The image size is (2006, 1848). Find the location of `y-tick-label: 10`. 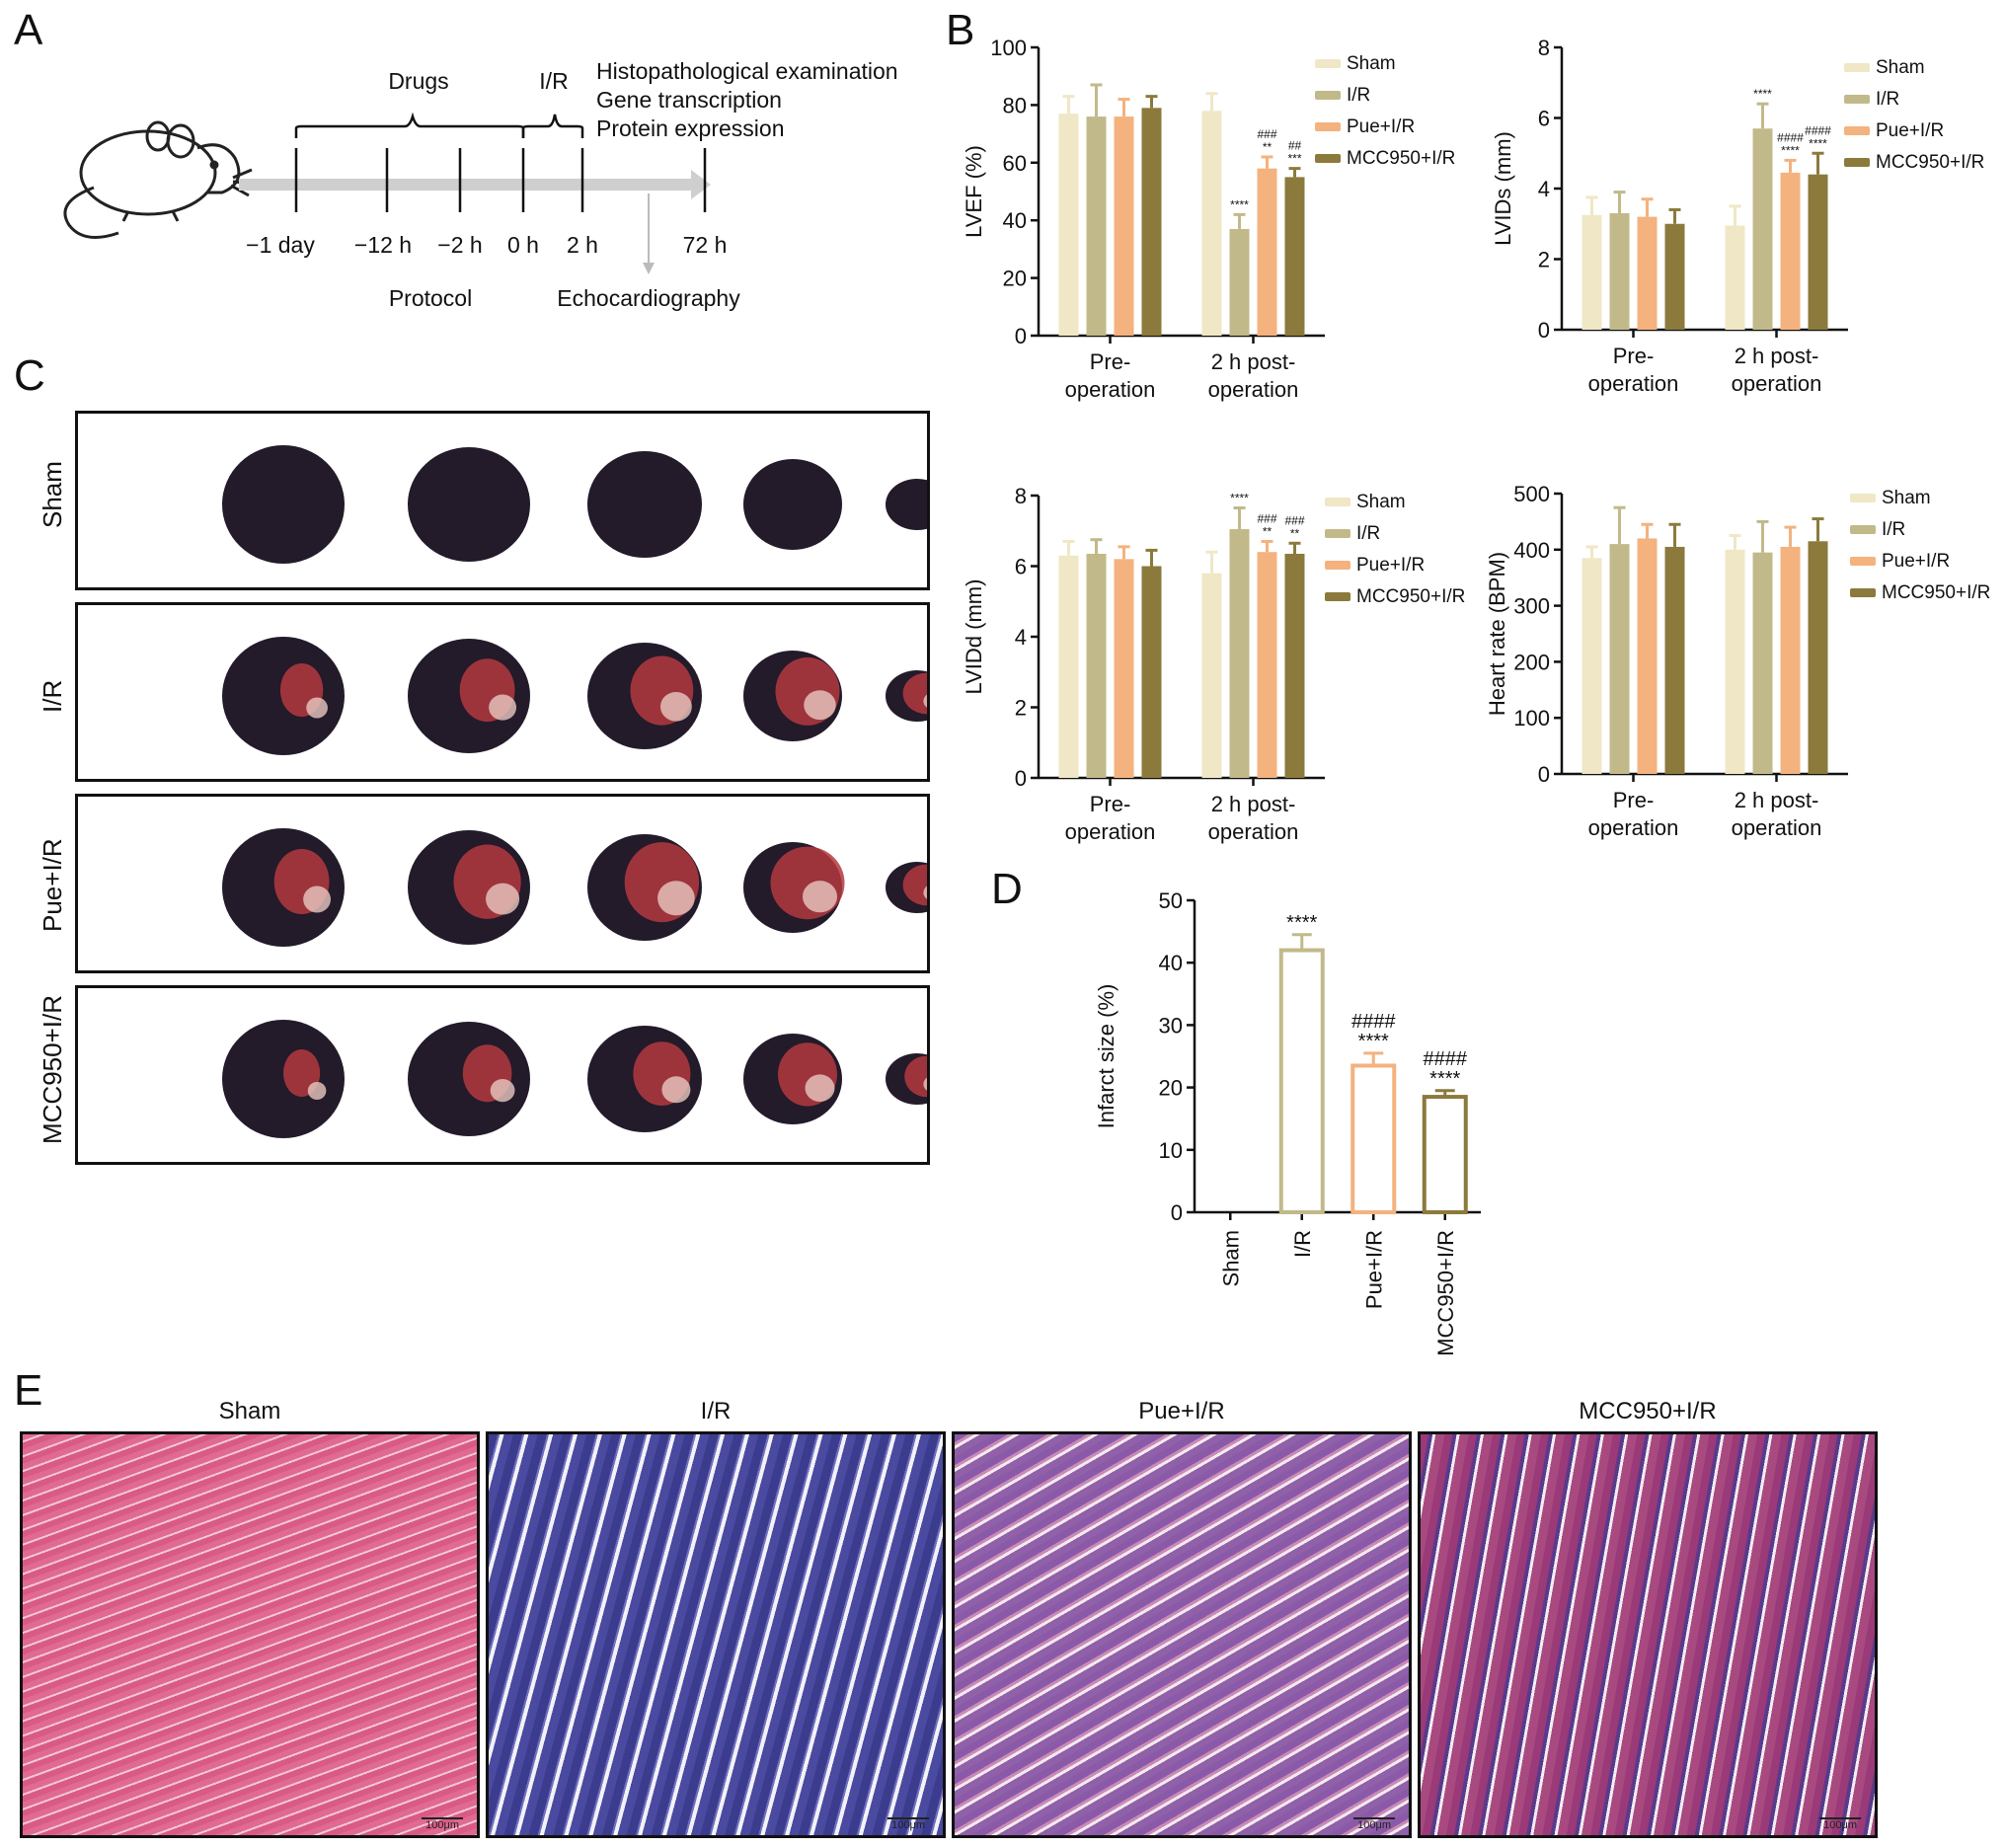

y-tick-label: 10 is located at coordinates (1171, 1150).